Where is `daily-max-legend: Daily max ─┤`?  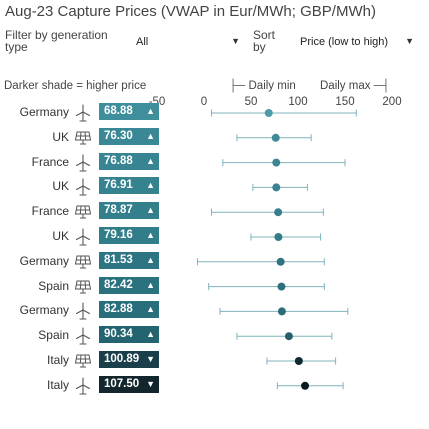
daily-max-legend: Daily max ─┤ is located at coordinates (355, 86).